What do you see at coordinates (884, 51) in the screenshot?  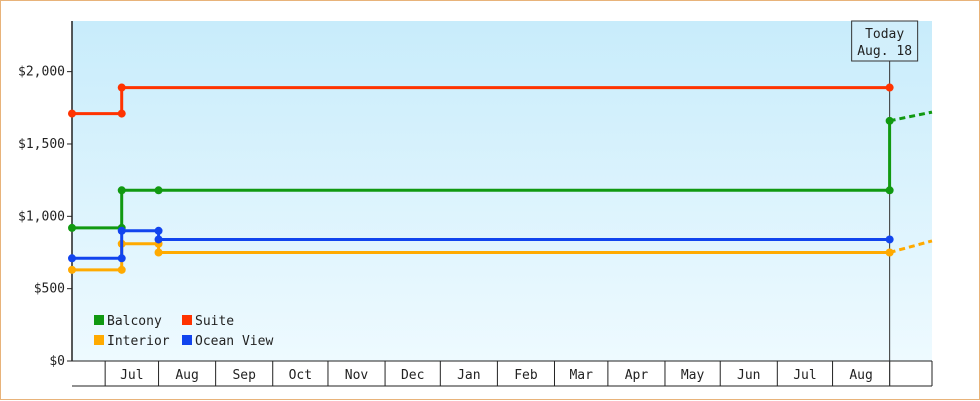 I see `today-date: Aug. 18` at bounding box center [884, 51].